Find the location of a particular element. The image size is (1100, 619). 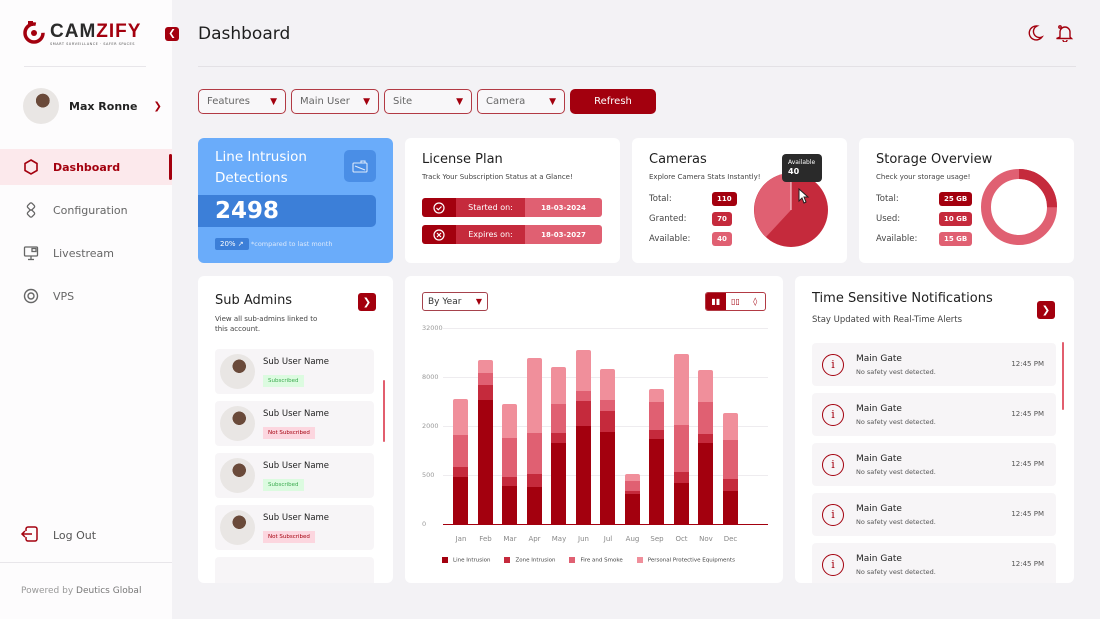

chevron-right-icon: ❯ is located at coordinates (367, 302).